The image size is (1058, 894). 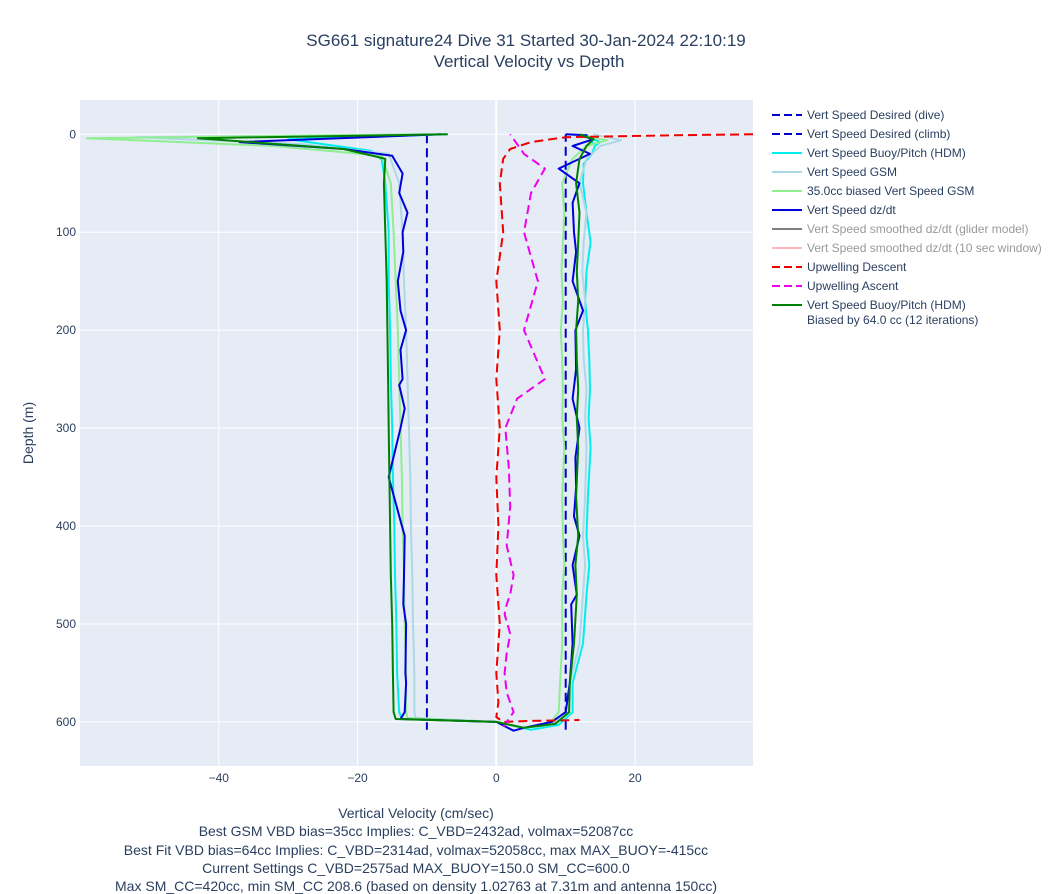 What do you see at coordinates (635, 778) in the screenshot?
I see `x-tick-label: 20` at bounding box center [635, 778].